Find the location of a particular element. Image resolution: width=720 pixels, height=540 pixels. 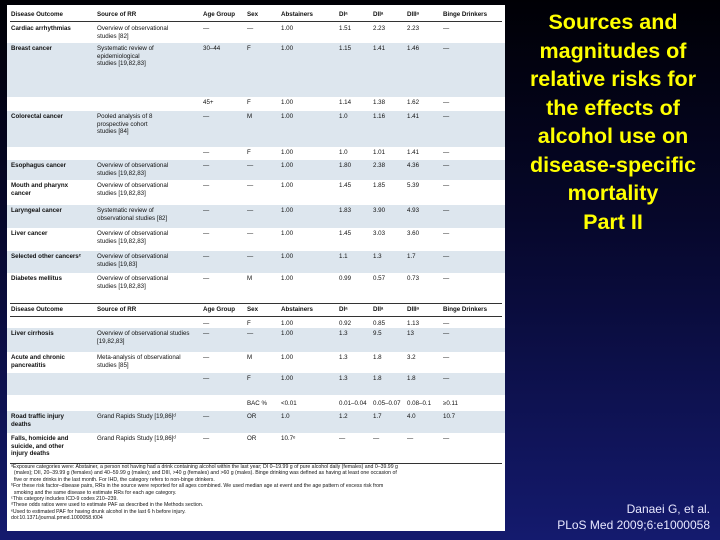

title-line: magnitudes of is located at coordinates (613, 50).